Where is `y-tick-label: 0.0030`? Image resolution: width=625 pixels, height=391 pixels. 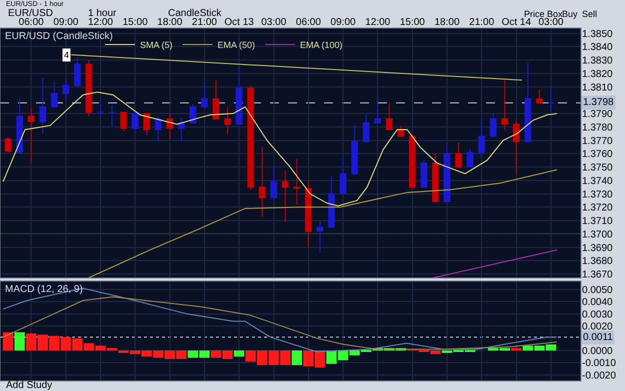
y-tick-label: 0.0030 is located at coordinates (598, 314).